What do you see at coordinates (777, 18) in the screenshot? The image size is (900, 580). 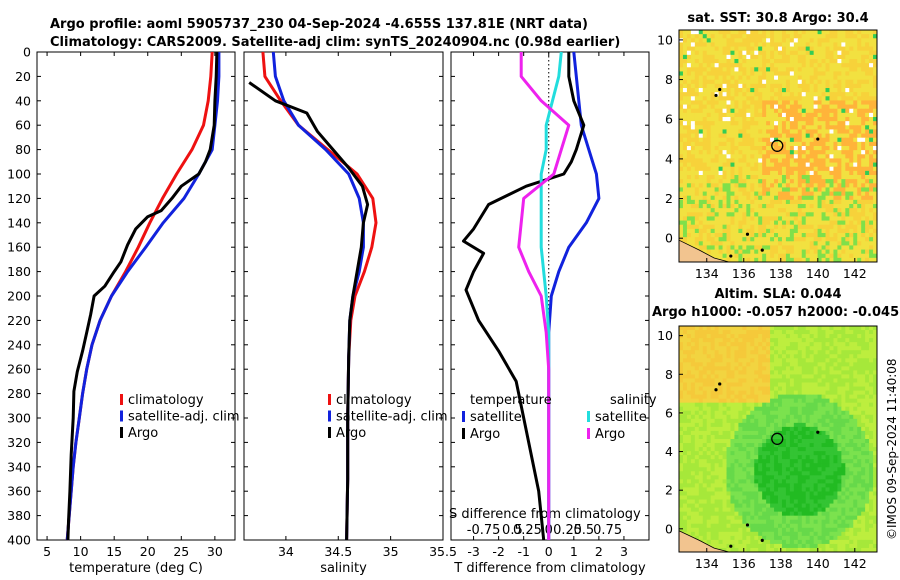 I see `sst-map-title: sat. SST: 30.8 Argo: 30.4` at bounding box center [777, 18].